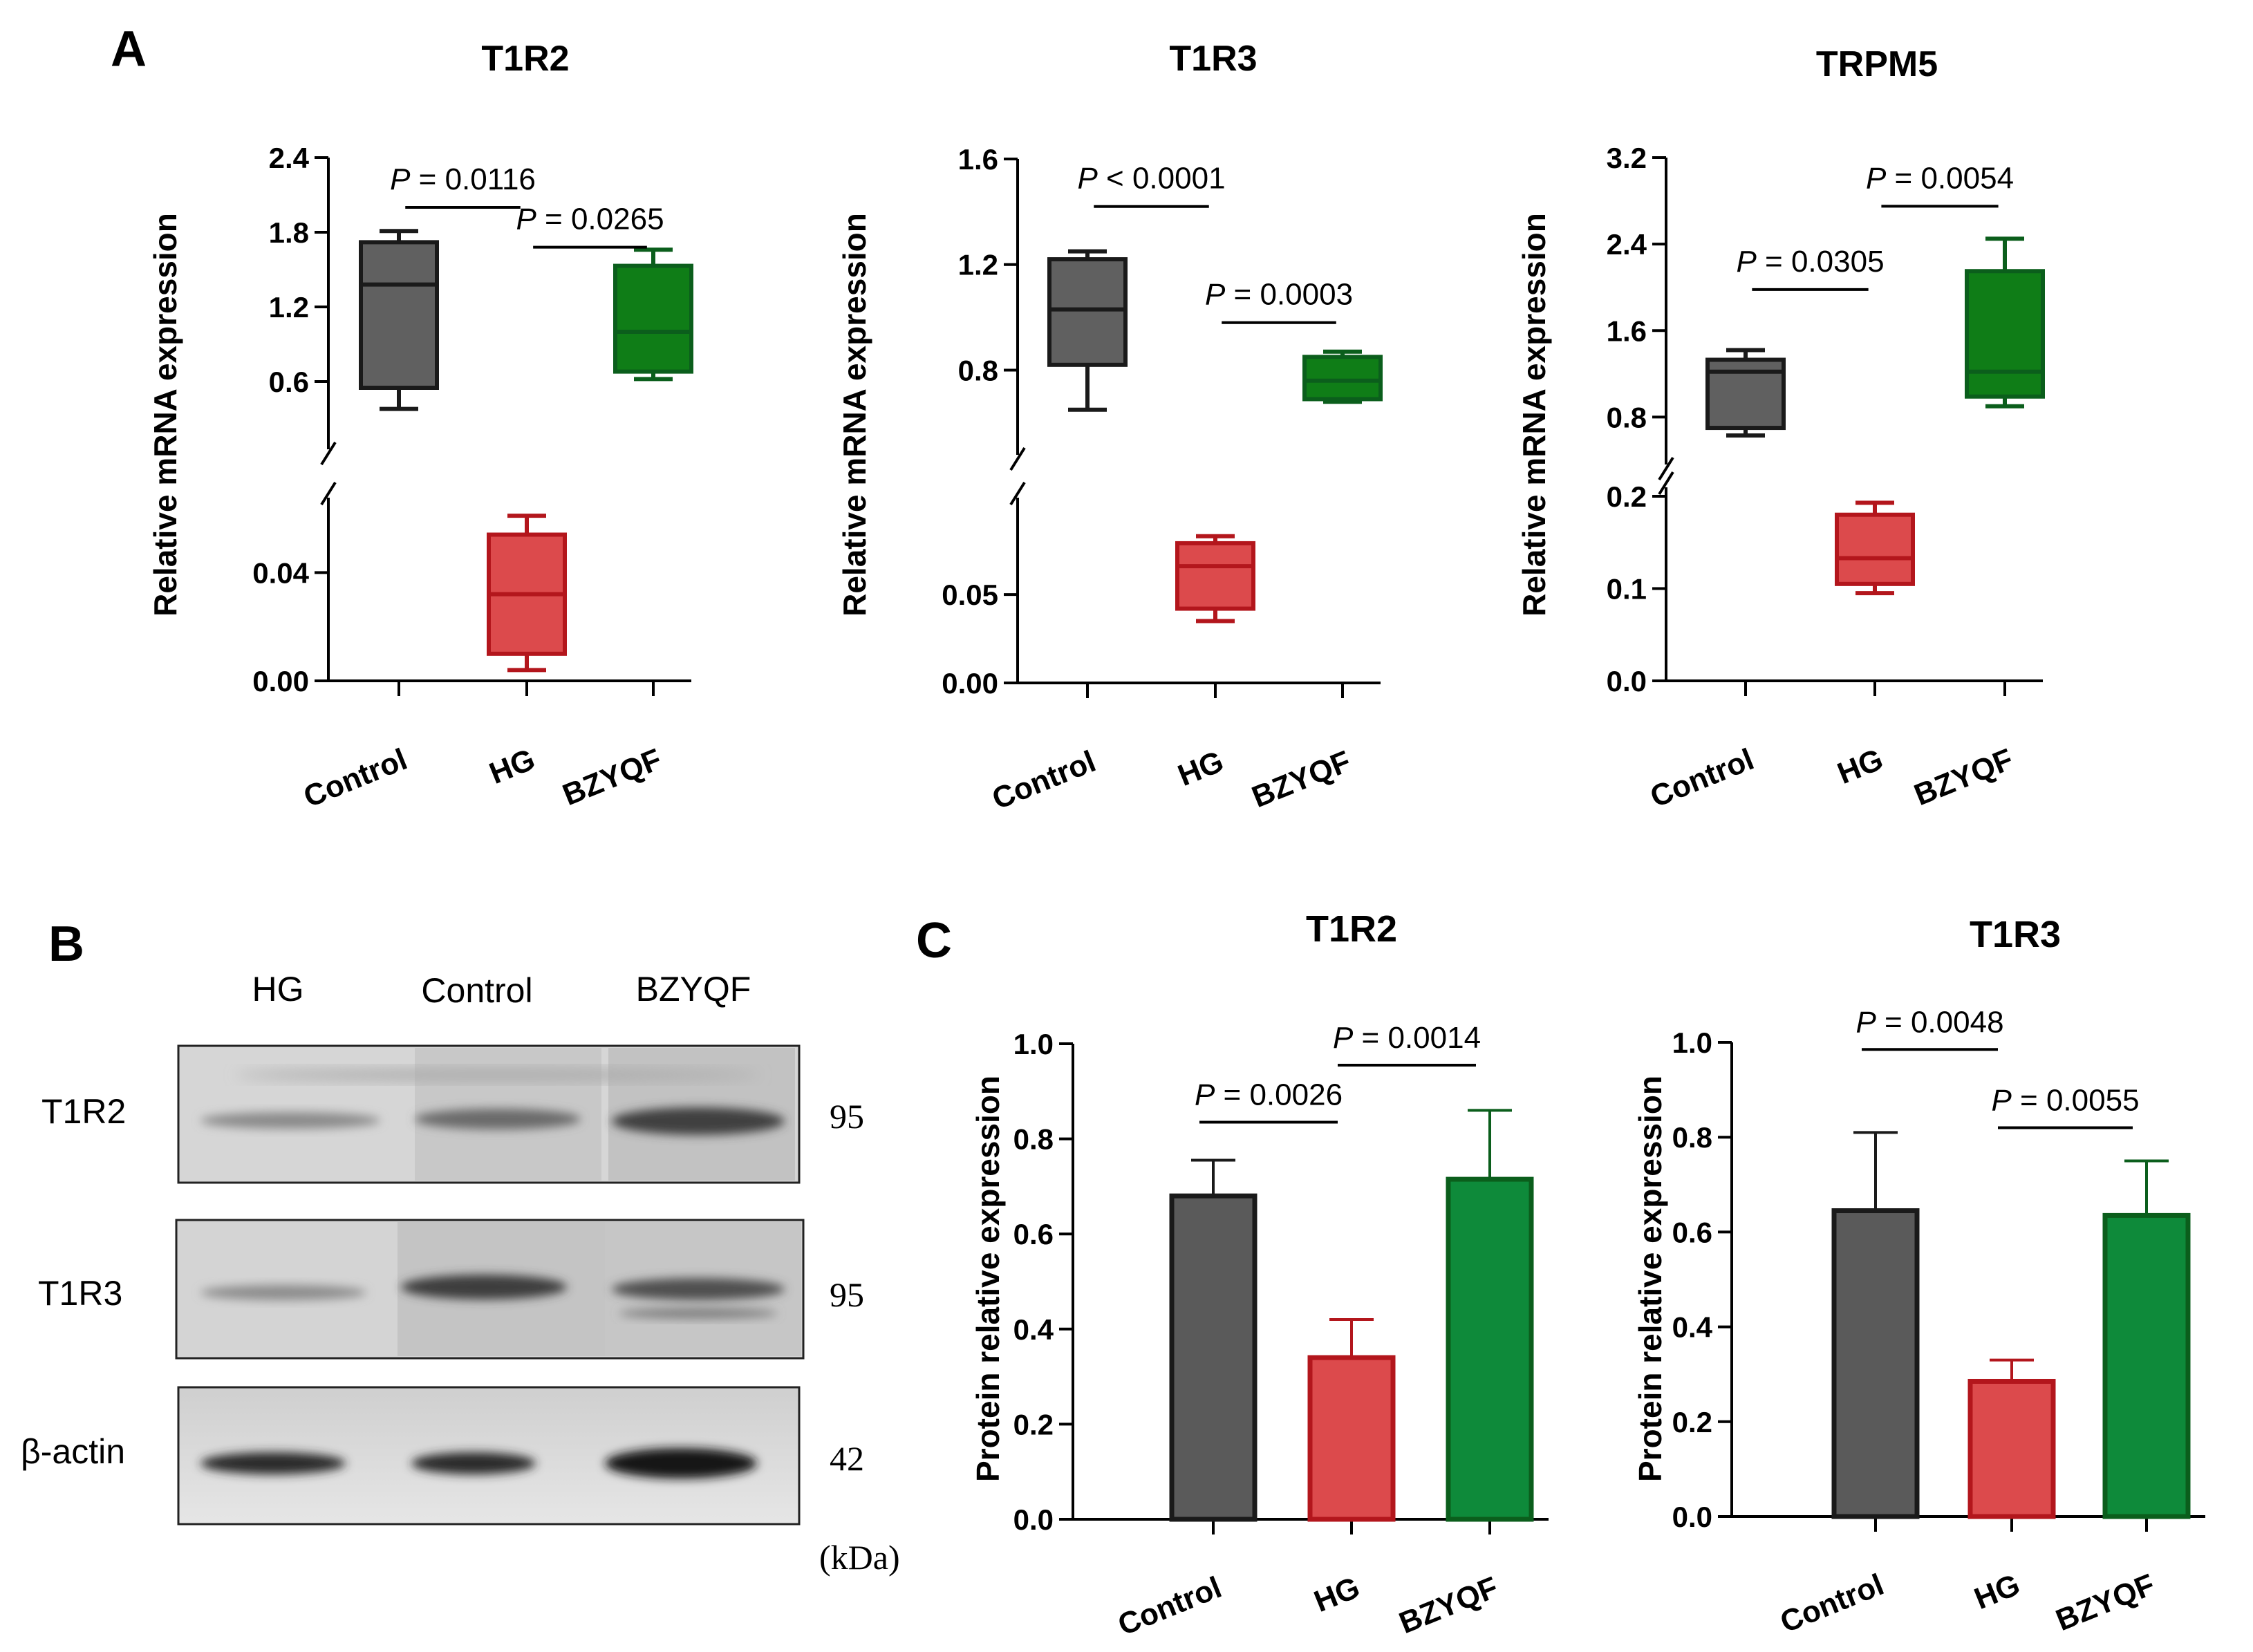 Image resolution: width=2253 pixels, height=1652 pixels. What do you see at coordinates (328, 493) in the screenshot?
I see `axis-break-mark-bottom` at bounding box center [328, 493].